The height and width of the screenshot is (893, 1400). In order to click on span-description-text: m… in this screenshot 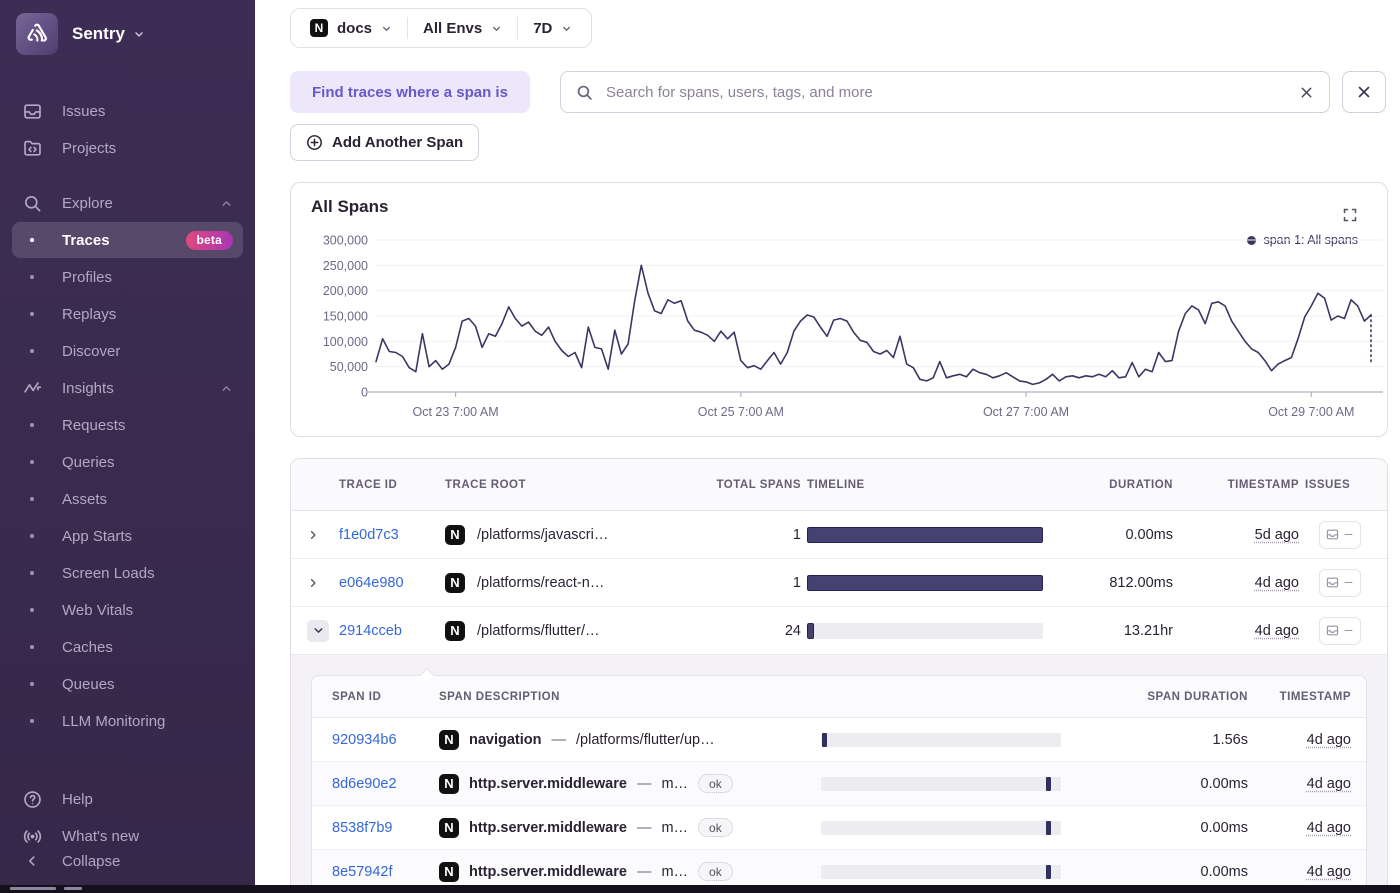, I will do `click(675, 783)`.